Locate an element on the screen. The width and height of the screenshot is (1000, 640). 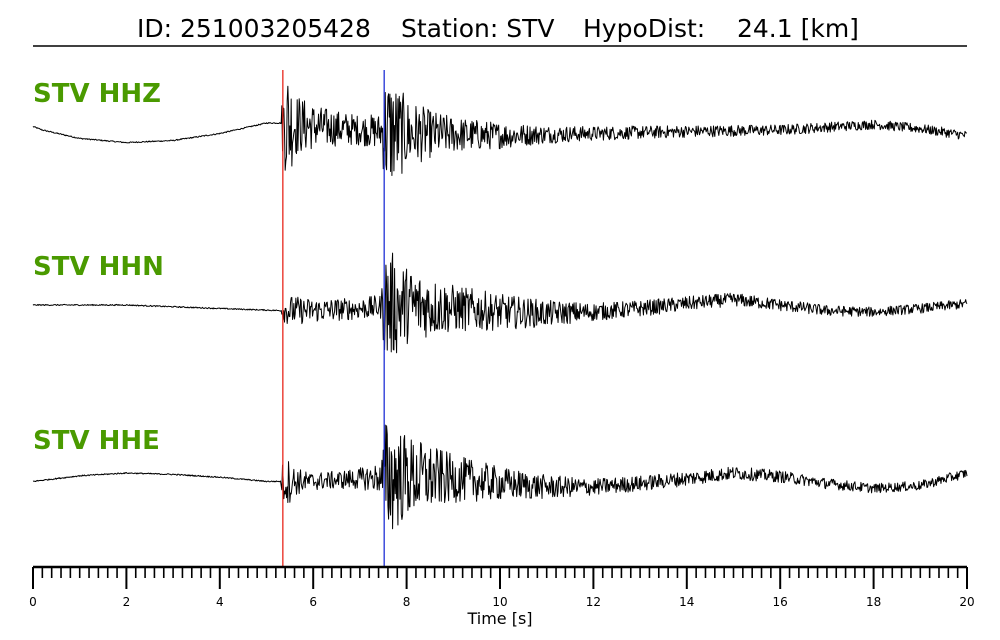
channel-label: STV HHE is located at coordinates (96, 441).